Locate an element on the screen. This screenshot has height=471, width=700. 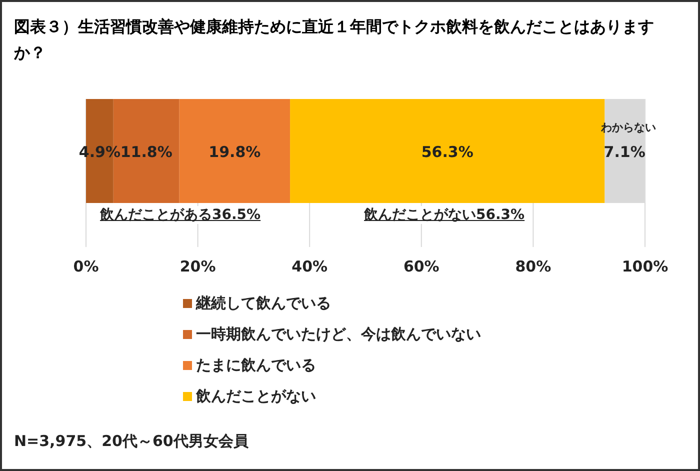
text: 飲んだことがない56.3% is located at coordinates (444, 215).